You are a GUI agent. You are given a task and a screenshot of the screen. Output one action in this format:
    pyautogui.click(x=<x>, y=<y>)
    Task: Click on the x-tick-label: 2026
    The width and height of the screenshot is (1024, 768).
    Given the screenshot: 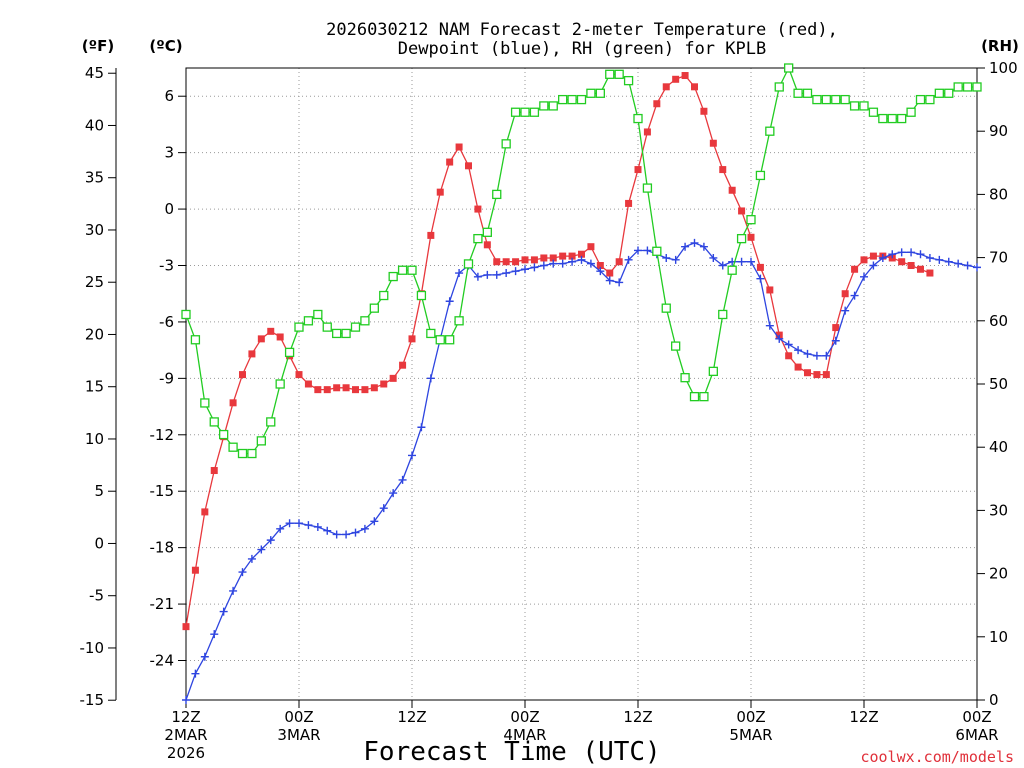 What is the action you would take?
    pyautogui.click(x=186, y=753)
    